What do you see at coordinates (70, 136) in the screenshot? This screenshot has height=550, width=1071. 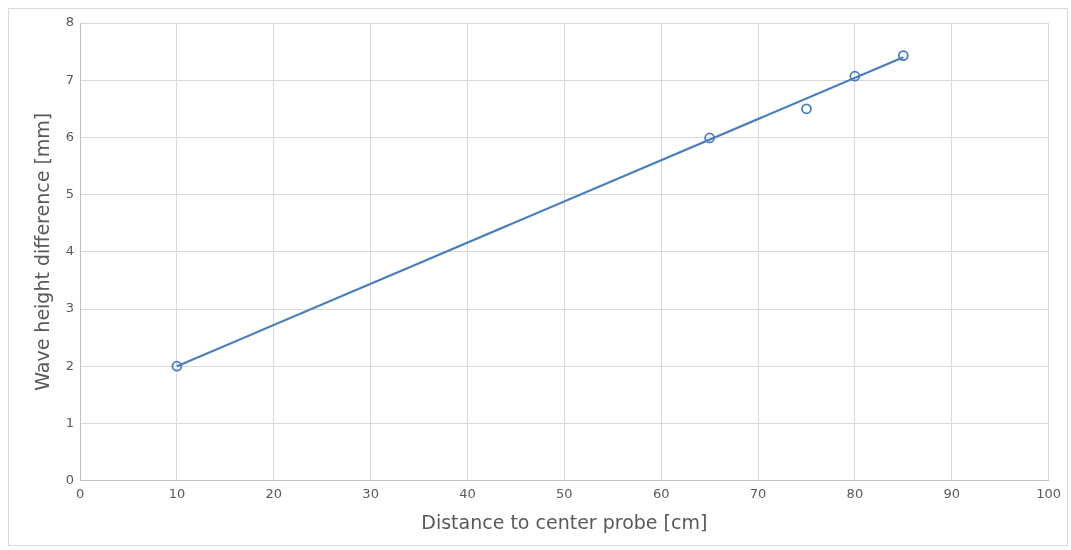 I see `y-tick-label: 6` at bounding box center [70, 136].